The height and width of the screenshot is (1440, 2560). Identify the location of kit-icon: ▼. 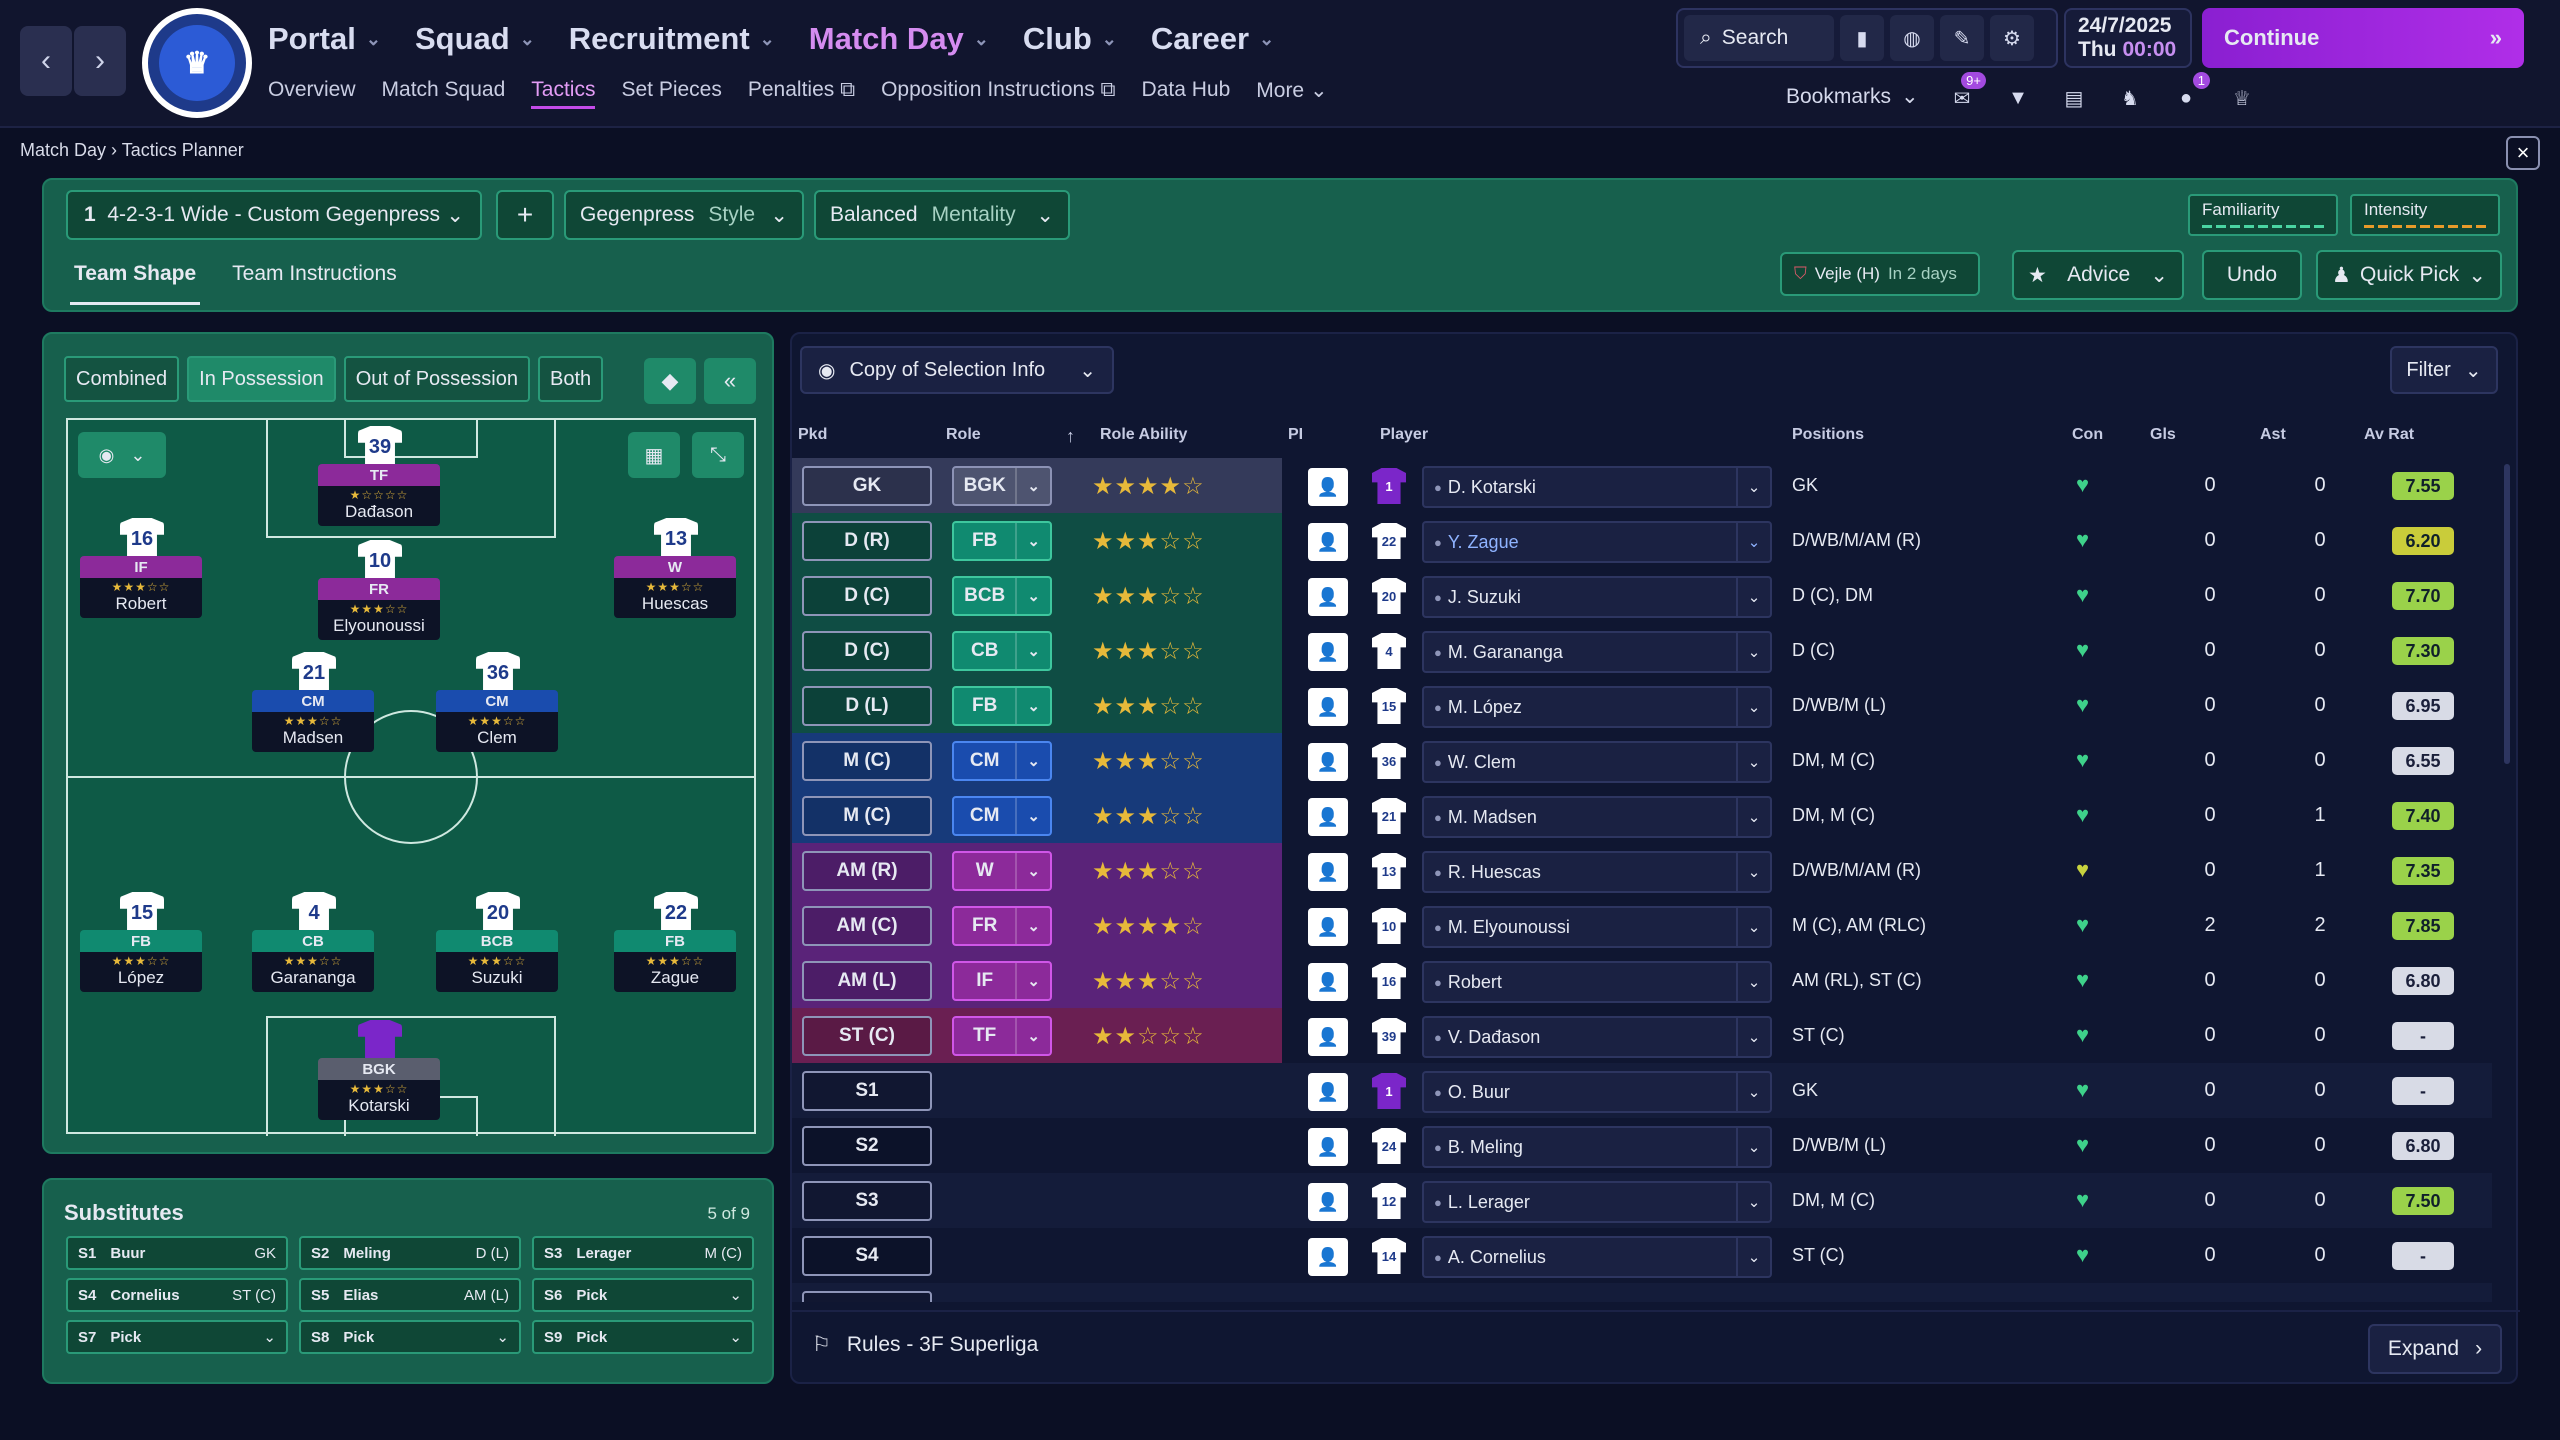
(2018, 97).